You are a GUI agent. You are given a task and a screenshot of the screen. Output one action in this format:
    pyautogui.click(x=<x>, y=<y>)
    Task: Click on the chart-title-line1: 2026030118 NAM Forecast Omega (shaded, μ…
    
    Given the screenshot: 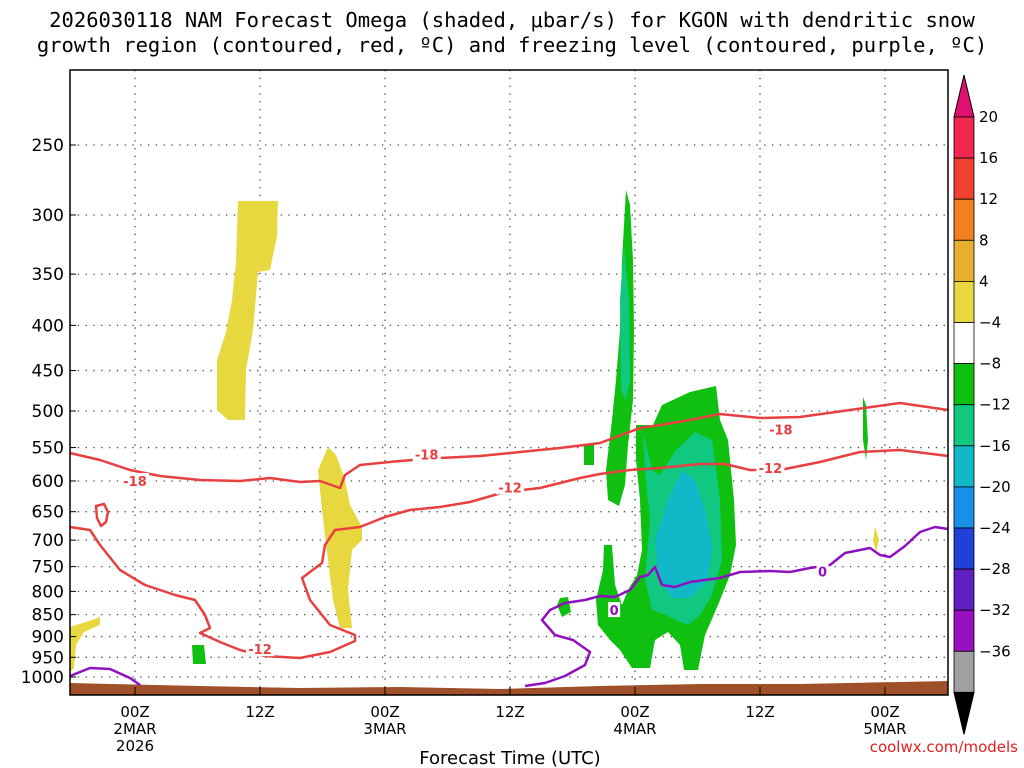 What is the action you would take?
    pyautogui.click(x=512, y=20)
    